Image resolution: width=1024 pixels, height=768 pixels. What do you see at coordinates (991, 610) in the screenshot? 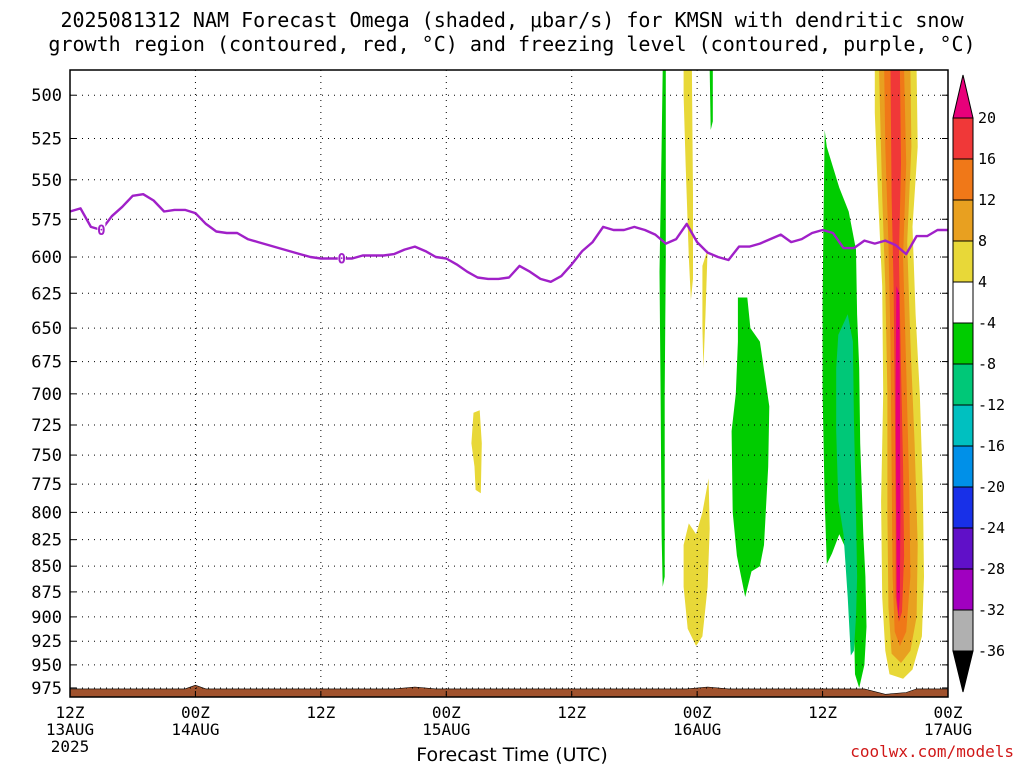
I see `colorbar-label: -32` at bounding box center [991, 610].